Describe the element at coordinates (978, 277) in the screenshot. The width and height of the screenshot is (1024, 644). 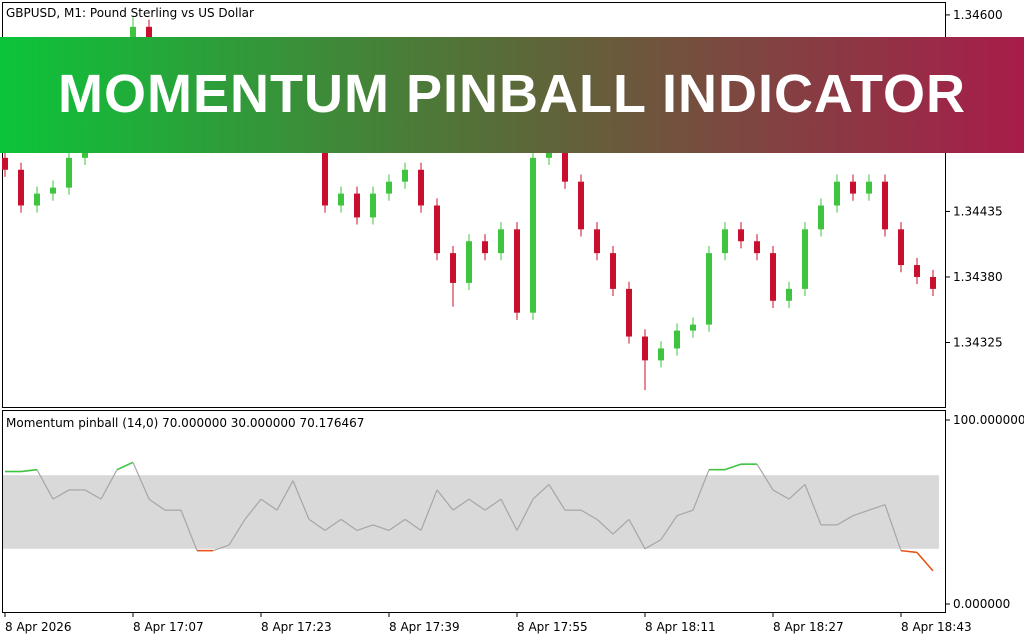
I see `y-tick-label: 1.34380` at that location.